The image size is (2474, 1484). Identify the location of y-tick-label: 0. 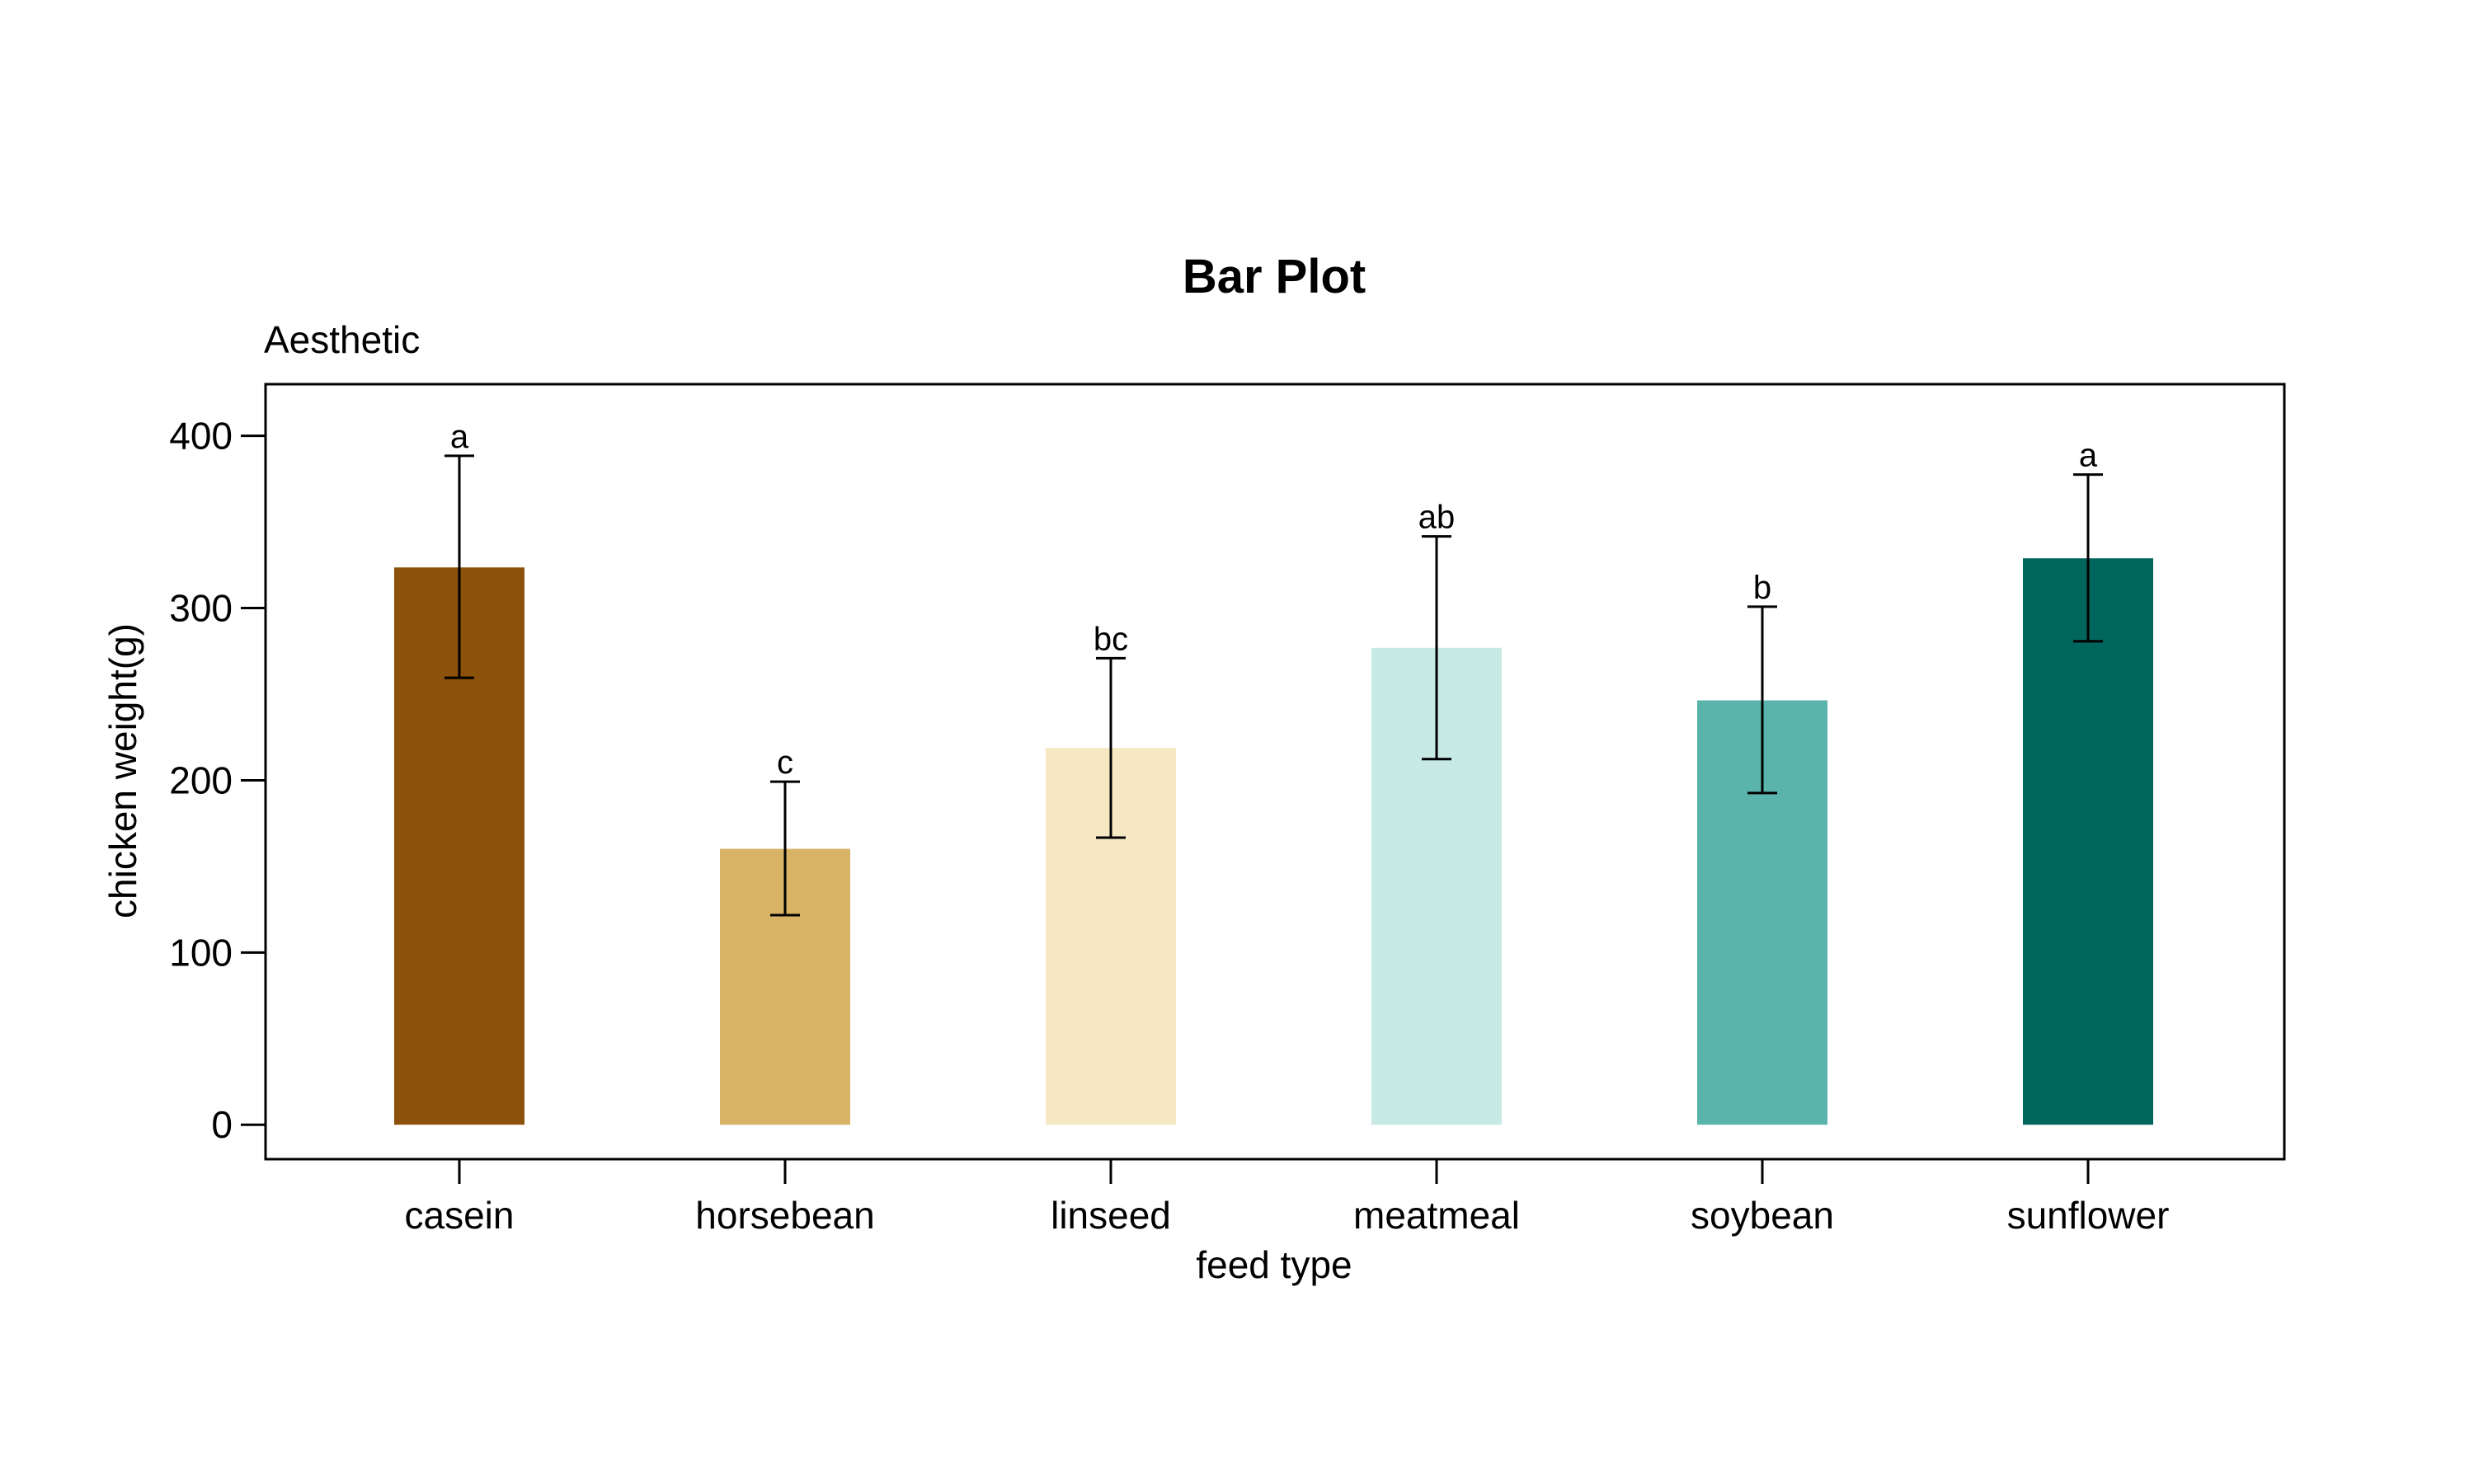
(222, 1124).